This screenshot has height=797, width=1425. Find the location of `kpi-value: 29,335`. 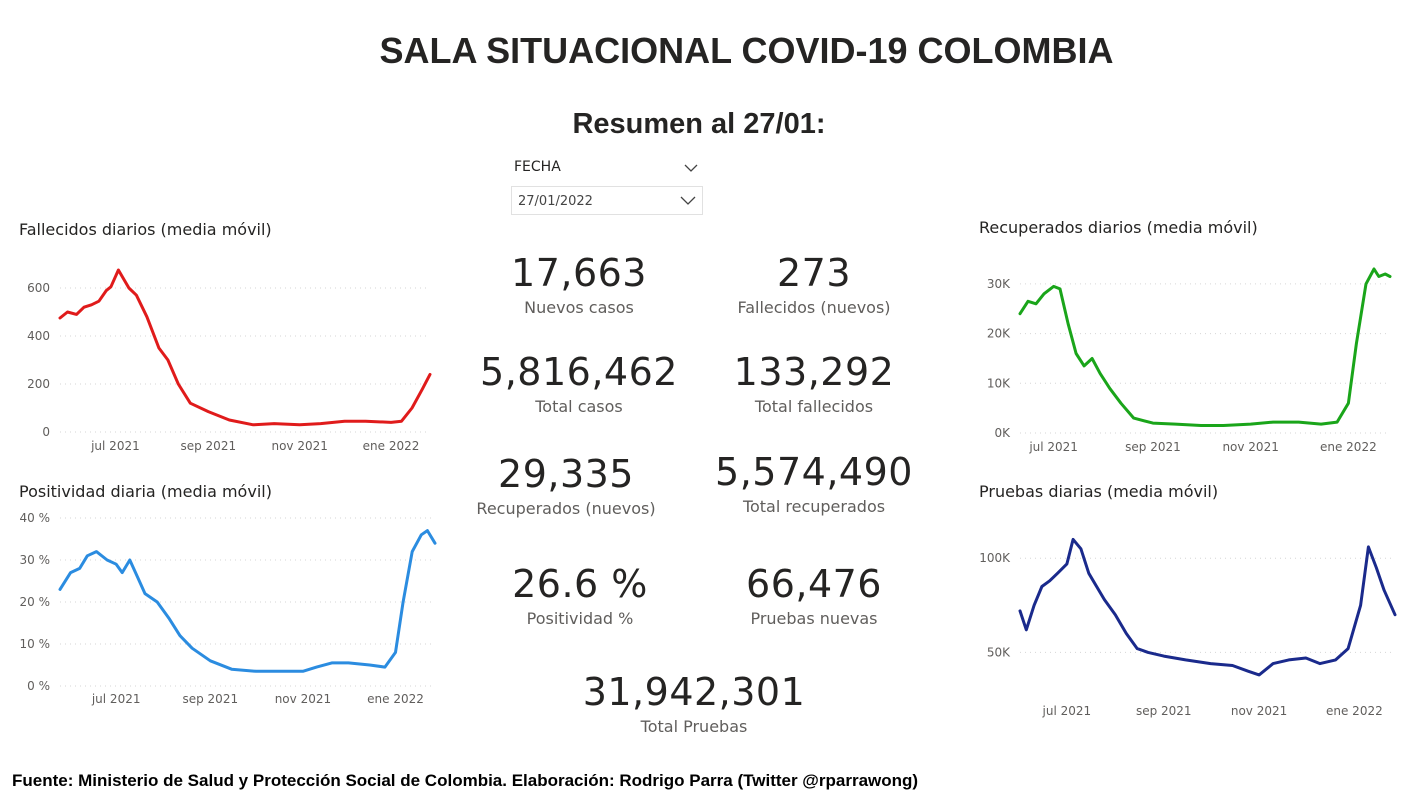

kpi-value: 29,335 is located at coordinates (566, 474).